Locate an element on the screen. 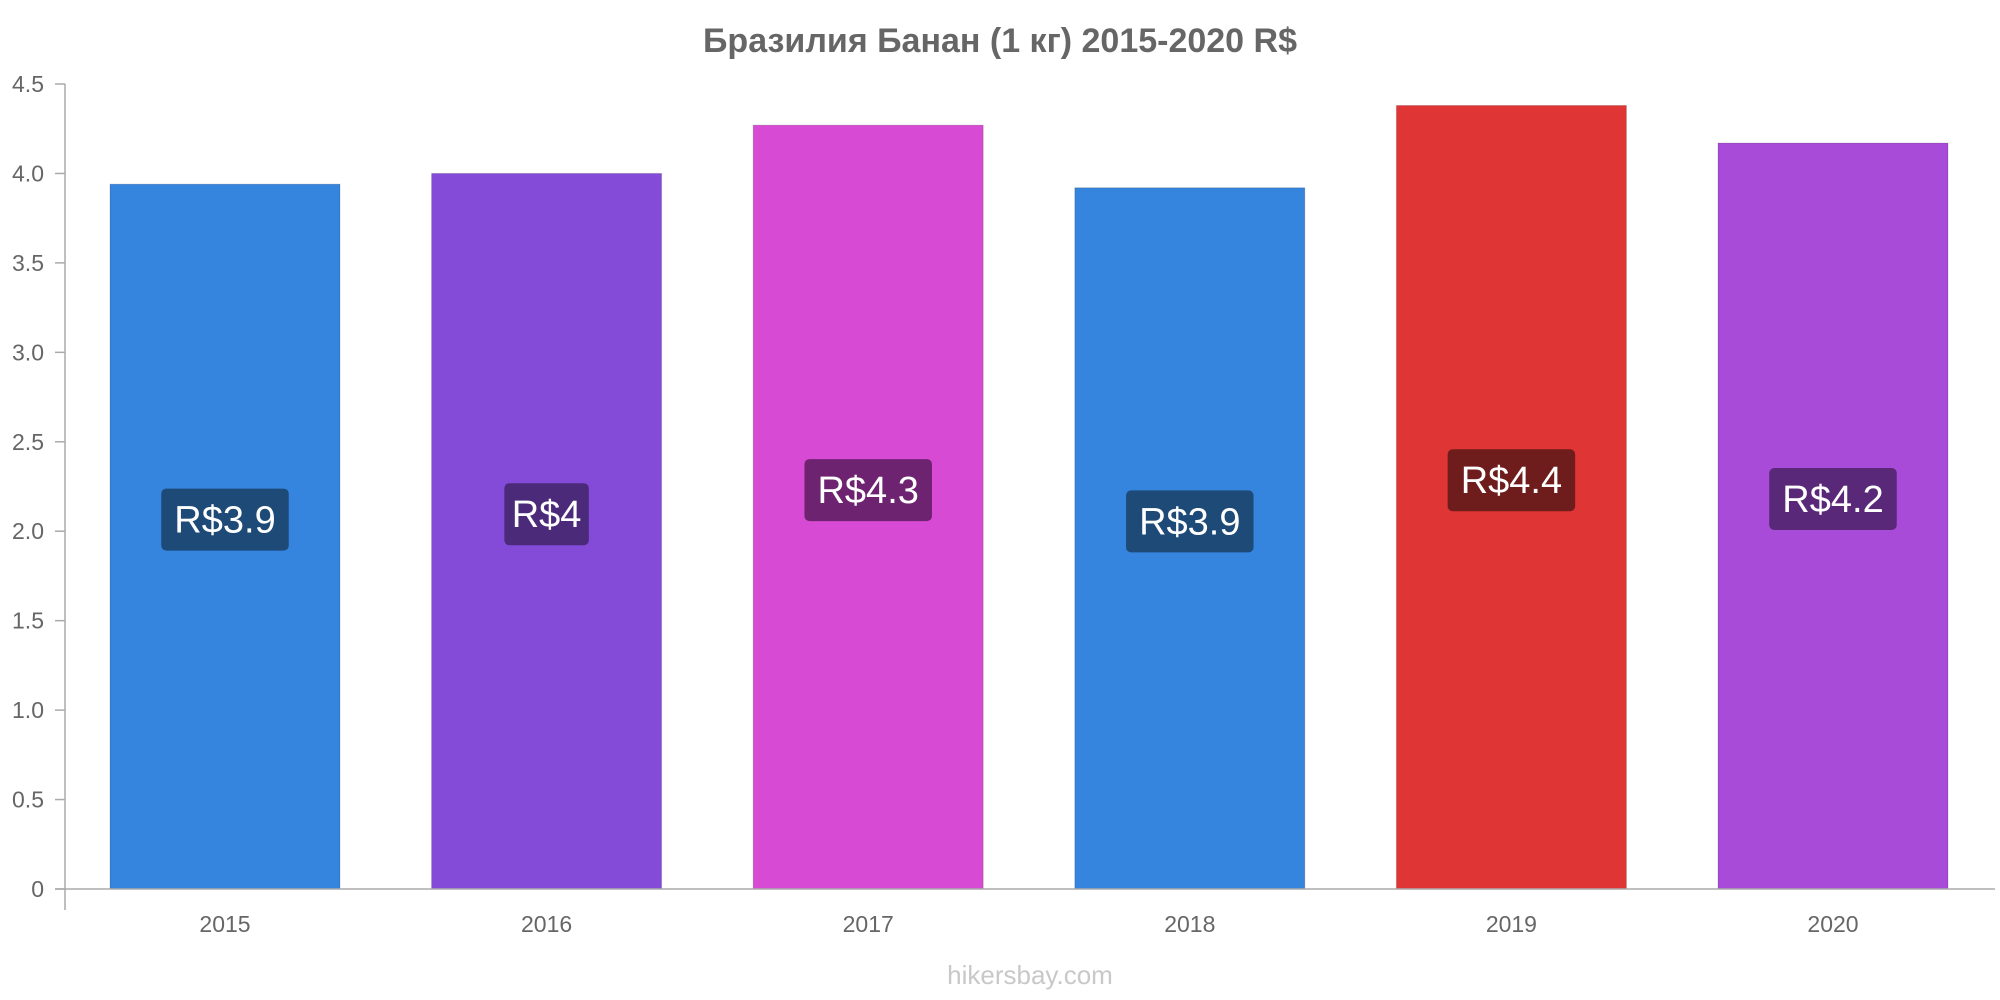  y-tick-label: 4.5 is located at coordinates (28, 84).